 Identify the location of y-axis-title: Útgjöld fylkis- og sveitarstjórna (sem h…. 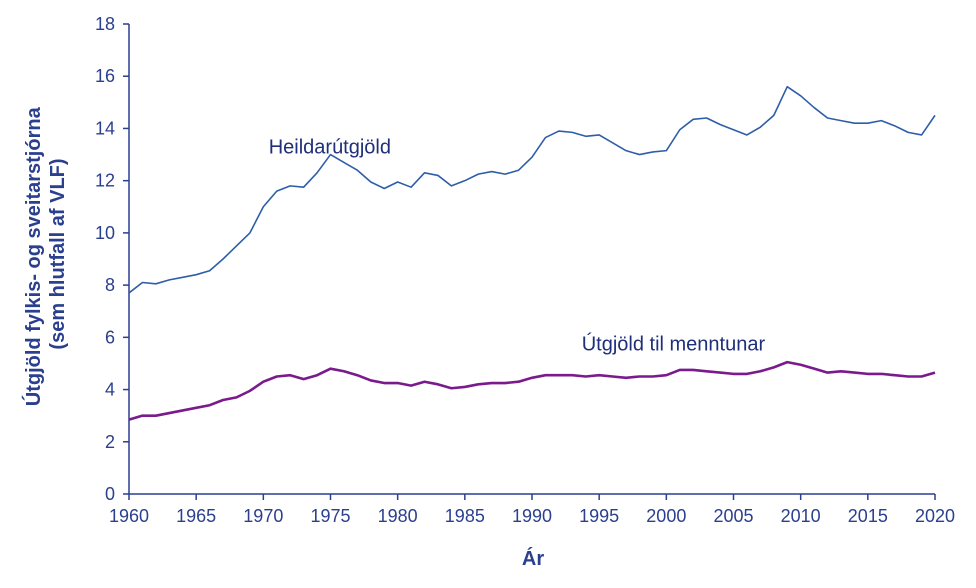
(45, 254).